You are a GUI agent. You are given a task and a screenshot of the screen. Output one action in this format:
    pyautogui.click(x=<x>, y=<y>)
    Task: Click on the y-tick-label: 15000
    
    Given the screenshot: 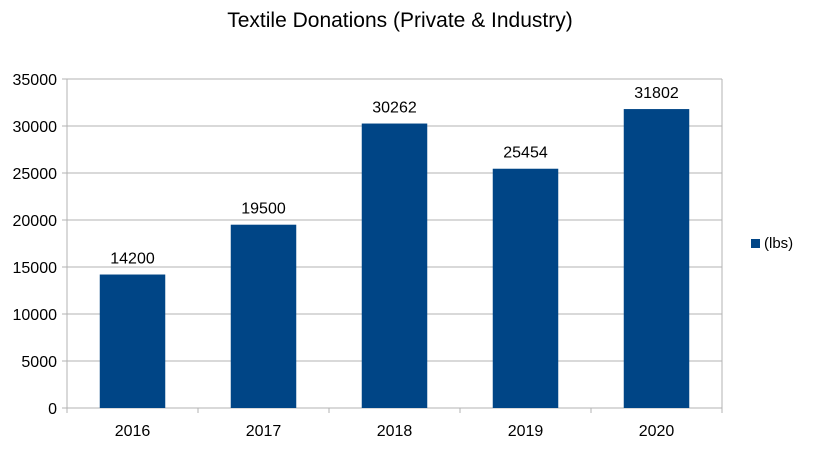 What is the action you would take?
    pyautogui.click(x=35, y=268)
    